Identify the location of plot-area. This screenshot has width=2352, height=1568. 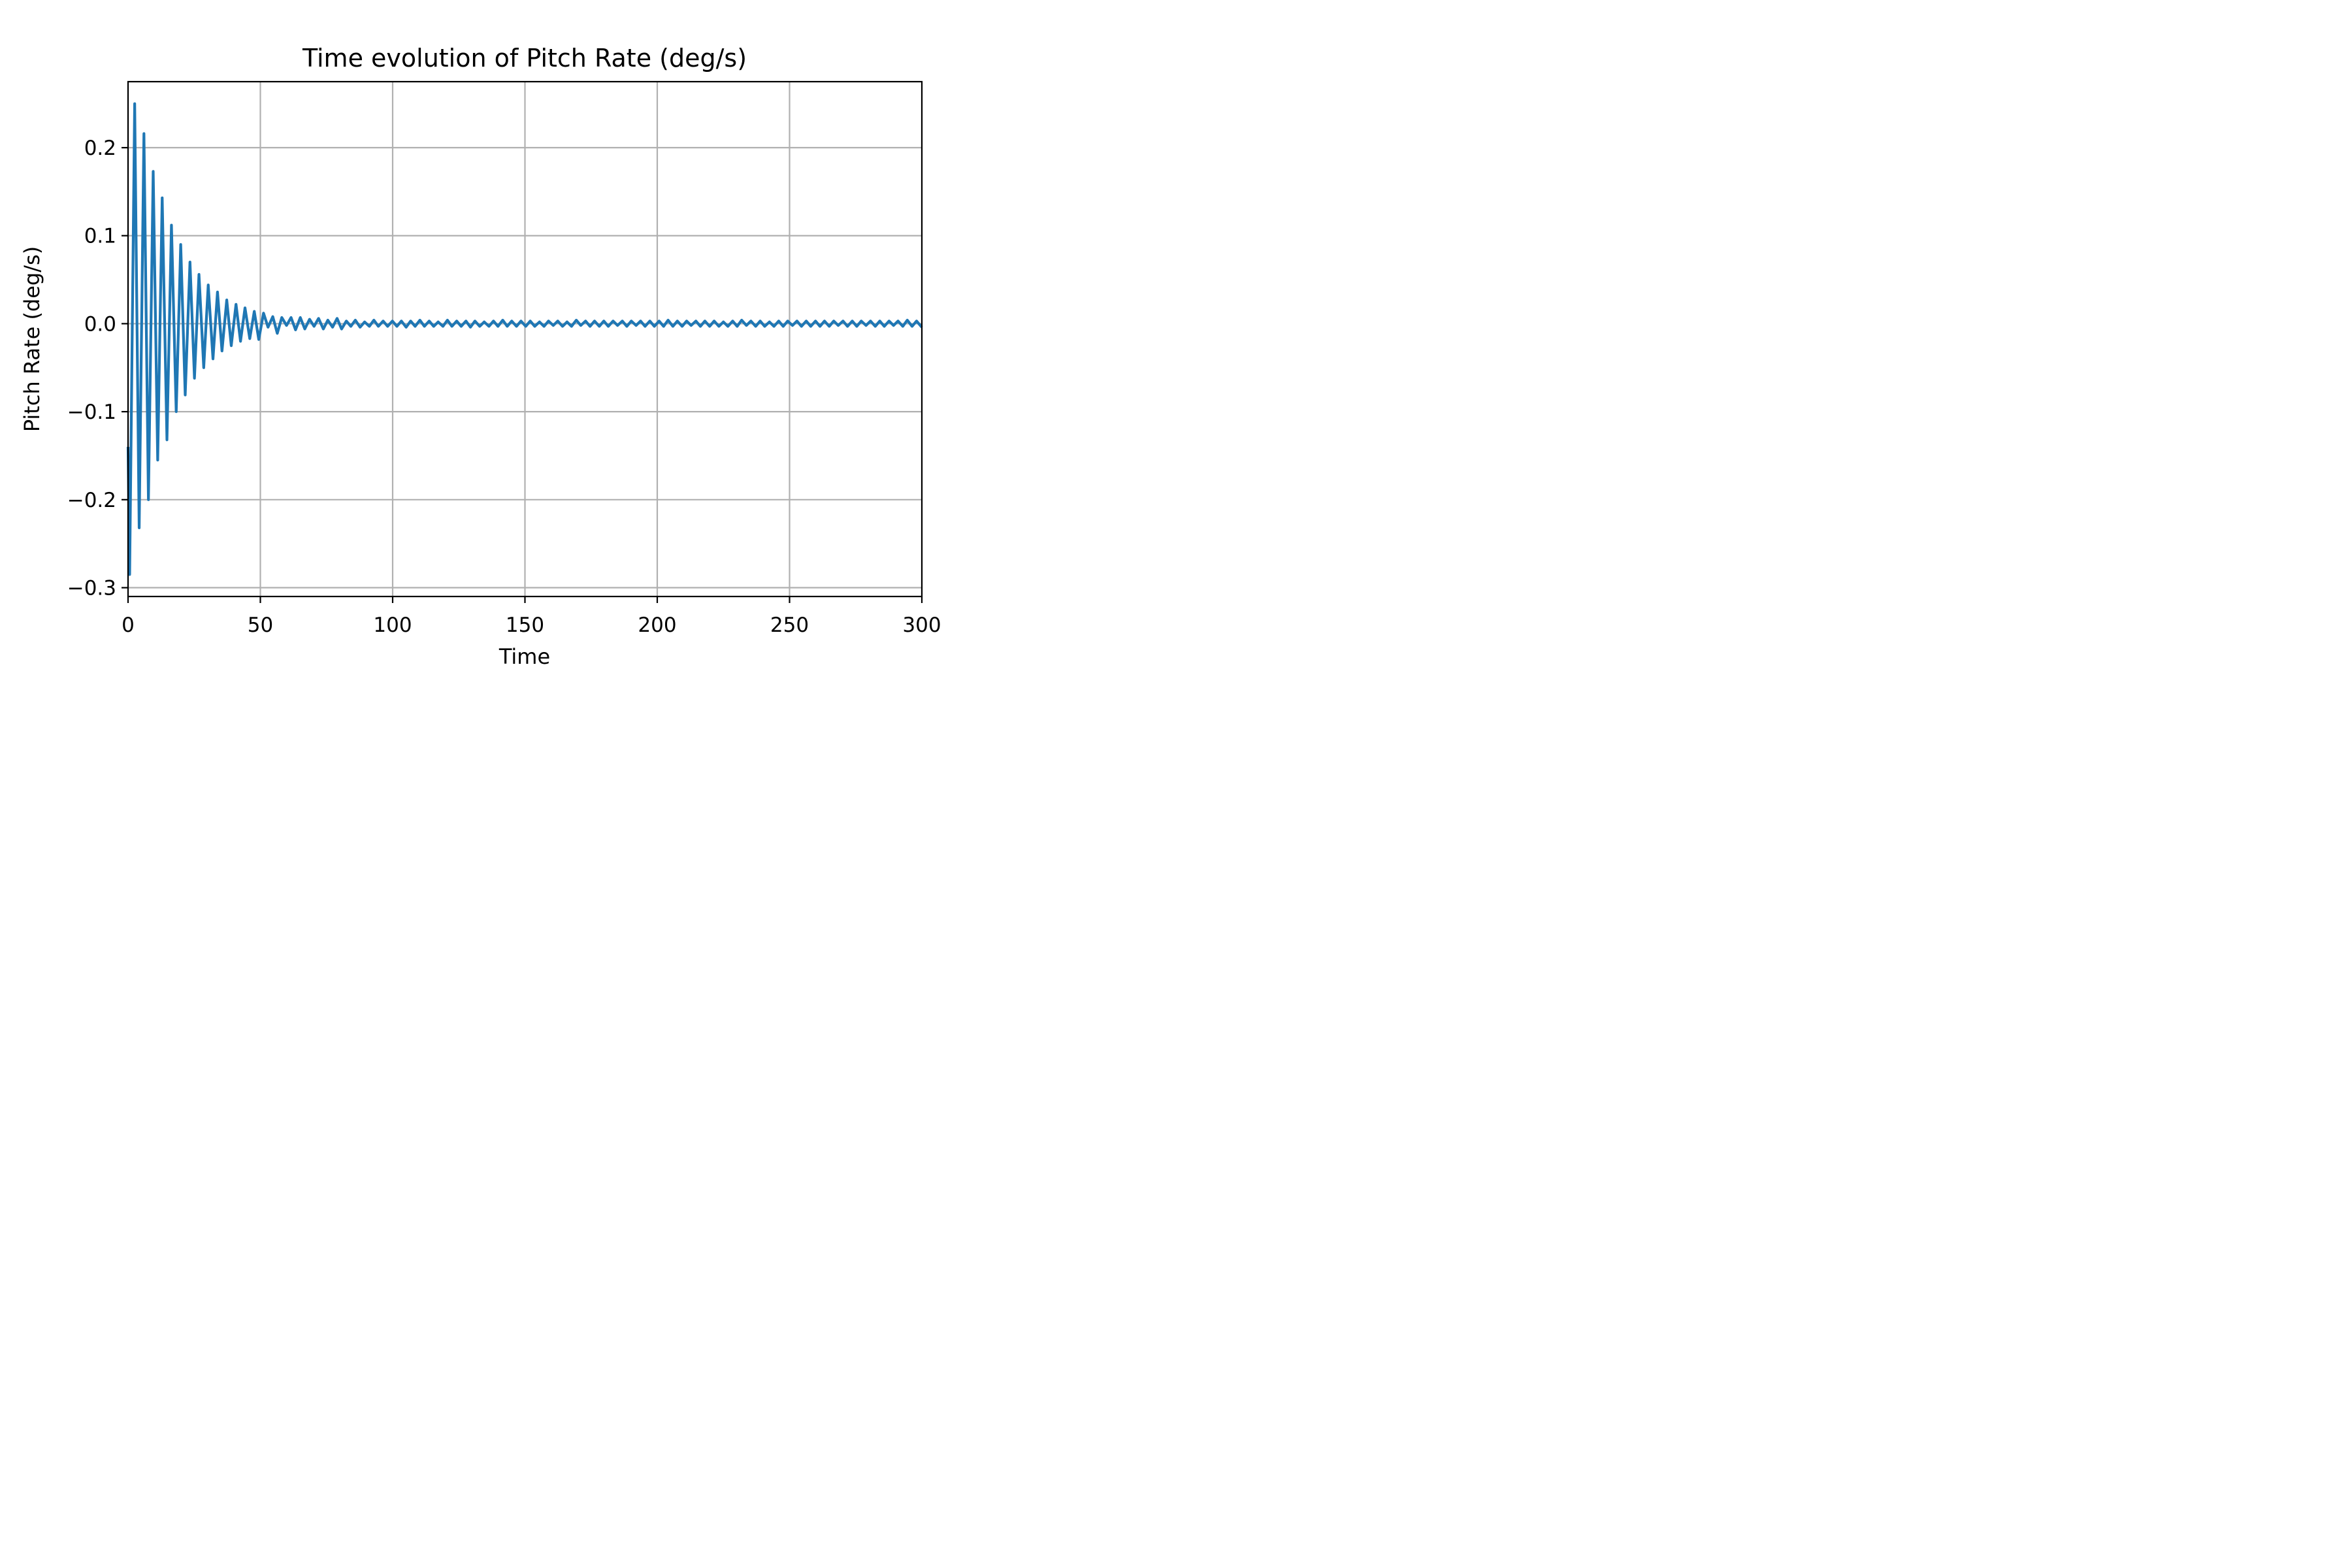
(524, 339).